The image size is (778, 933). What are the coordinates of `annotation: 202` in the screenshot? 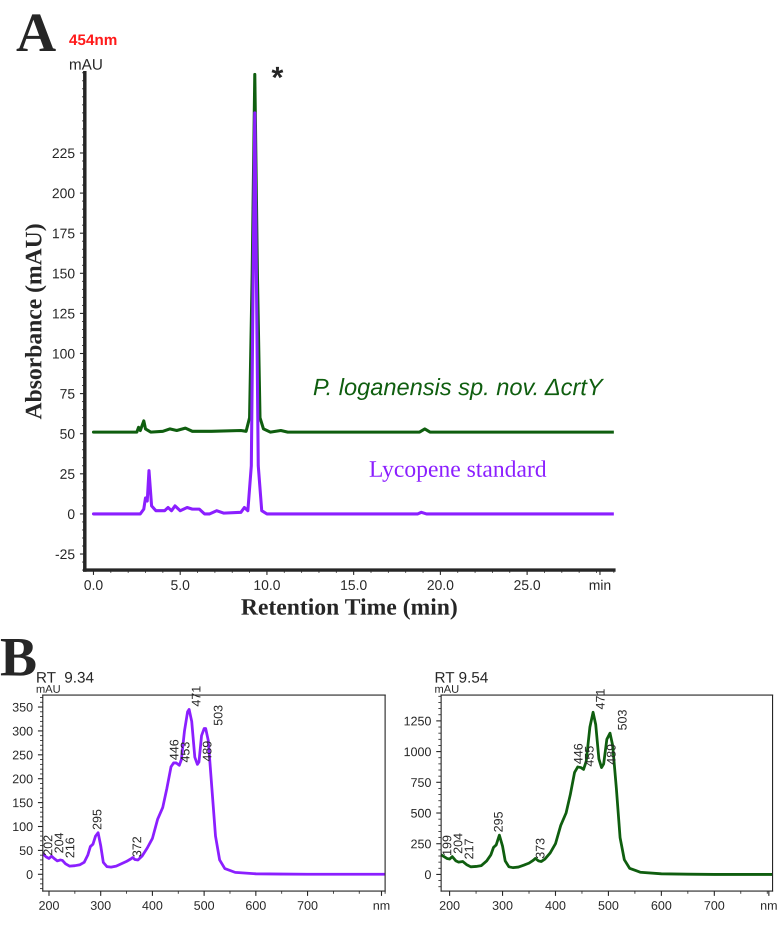 It's located at (48, 846).